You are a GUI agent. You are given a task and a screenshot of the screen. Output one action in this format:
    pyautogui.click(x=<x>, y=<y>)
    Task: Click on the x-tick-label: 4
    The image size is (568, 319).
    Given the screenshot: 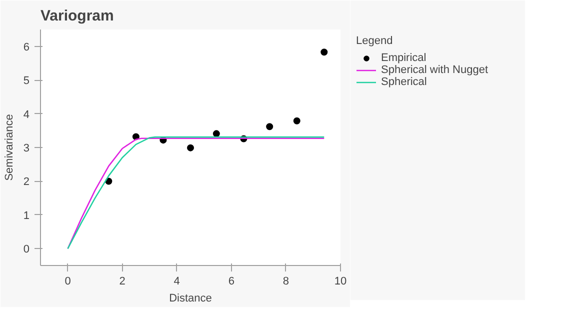 What is the action you would take?
    pyautogui.click(x=177, y=282)
    